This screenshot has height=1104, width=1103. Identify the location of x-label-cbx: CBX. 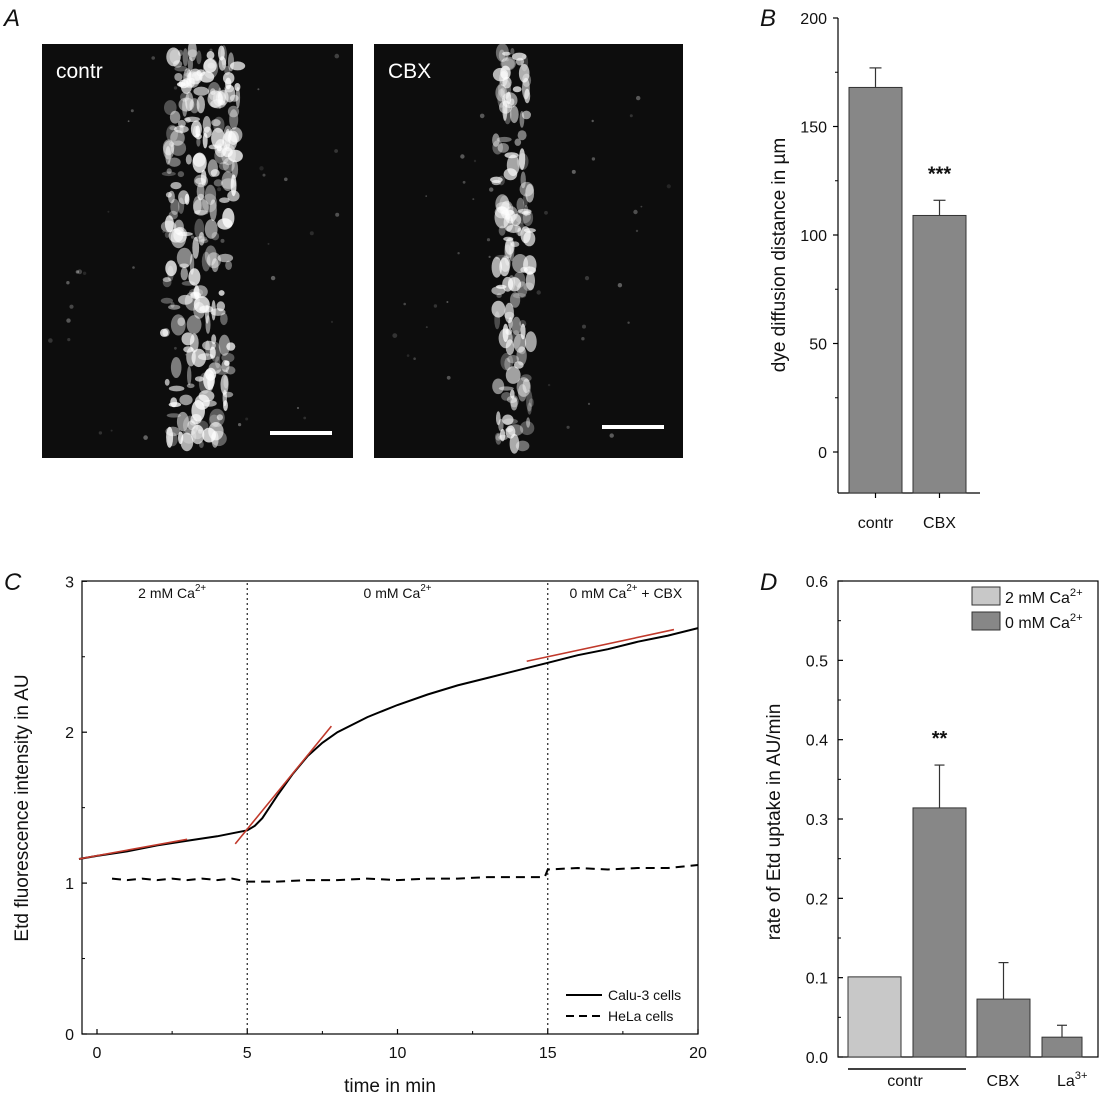
(1003, 1081).